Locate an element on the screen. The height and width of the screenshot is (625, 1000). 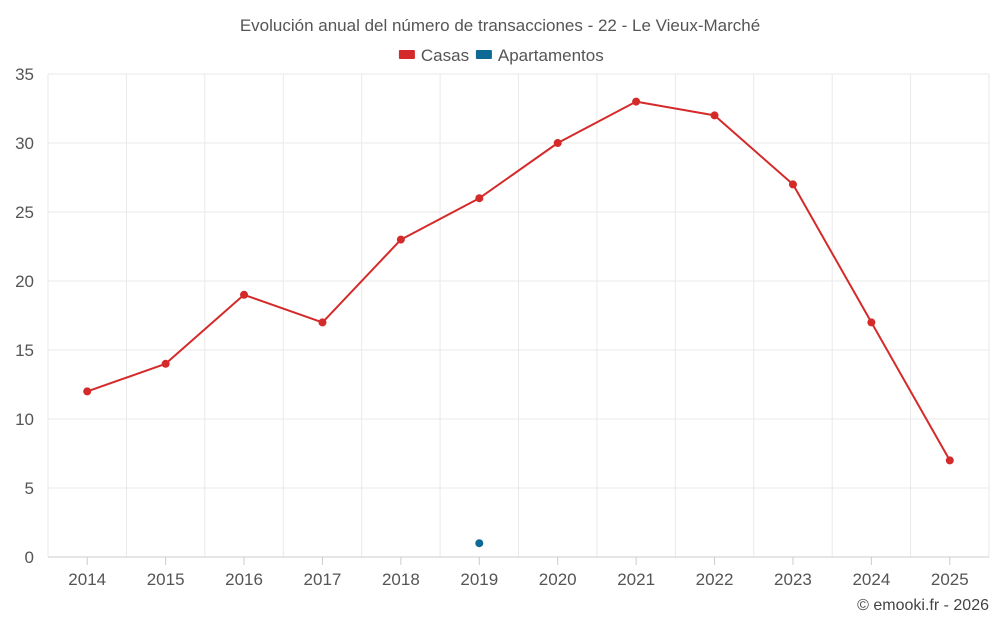
y-tick-label: 5 is located at coordinates (29, 488).